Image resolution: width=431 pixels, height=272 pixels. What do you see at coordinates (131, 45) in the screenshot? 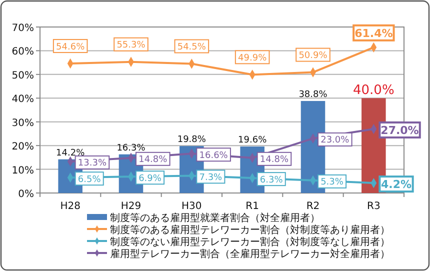
I see `data-label: 55.3%` at bounding box center [131, 45].